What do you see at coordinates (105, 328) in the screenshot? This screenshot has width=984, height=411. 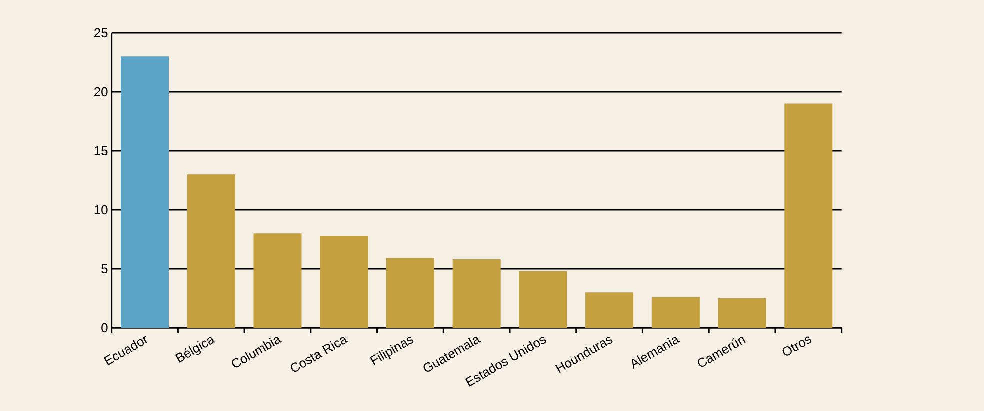 I see `y-tick-label: 0` at bounding box center [105, 328].